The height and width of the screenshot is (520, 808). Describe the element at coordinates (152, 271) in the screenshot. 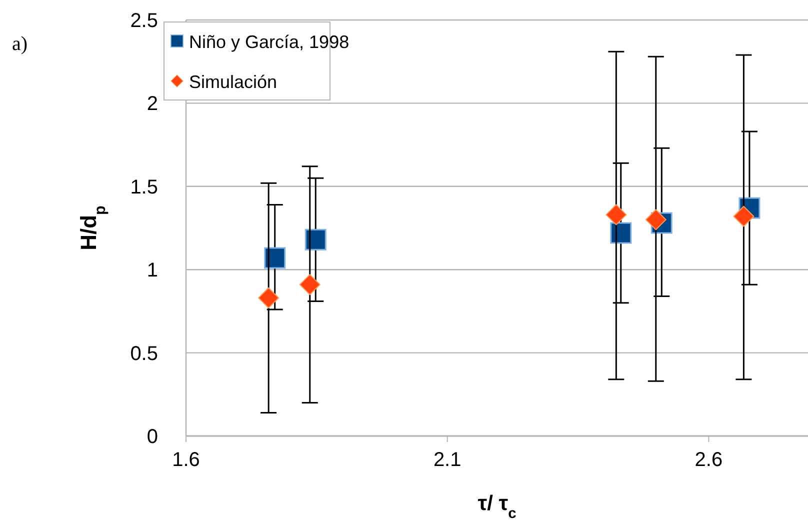

I see `y-tick-label: 1` at that location.